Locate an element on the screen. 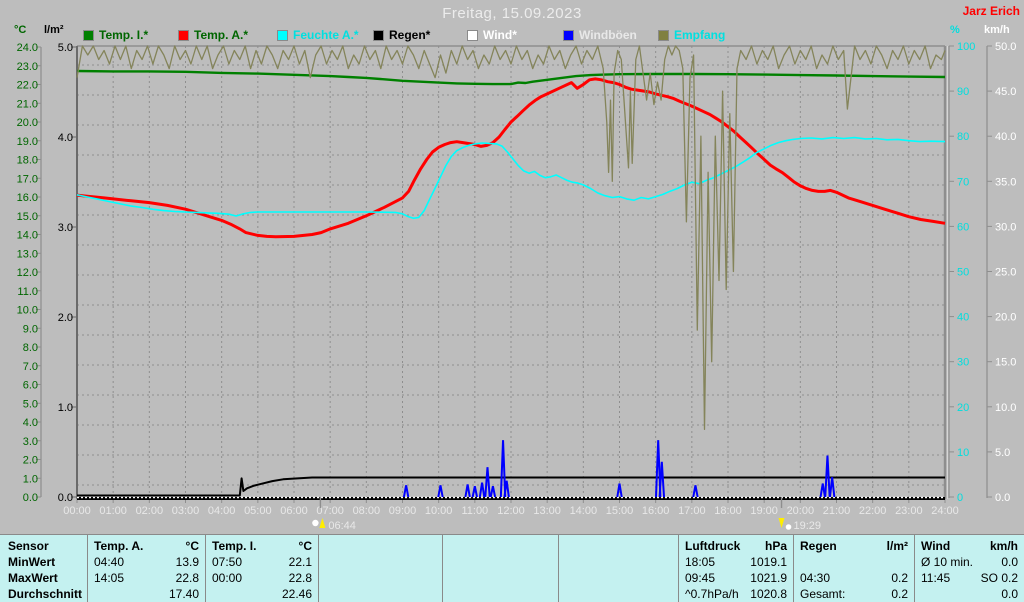 Image resolution: width=1024 pixels, height=602 pixels. table-cell: °C is located at coordinates (192, 546).